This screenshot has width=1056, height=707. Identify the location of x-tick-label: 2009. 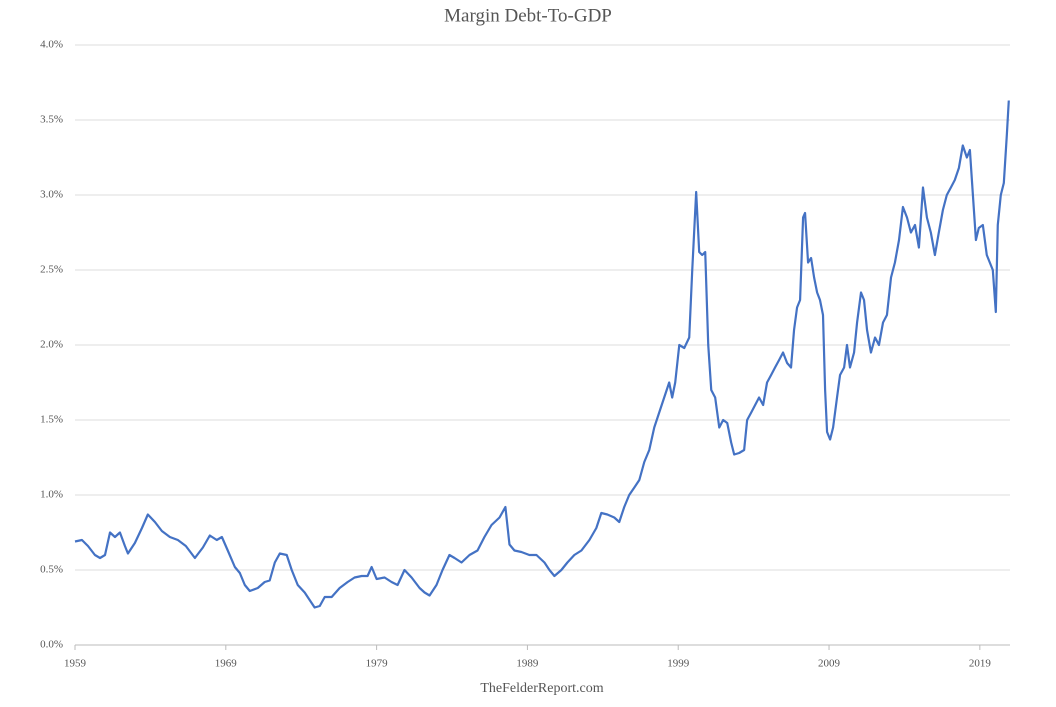
(829, 664).